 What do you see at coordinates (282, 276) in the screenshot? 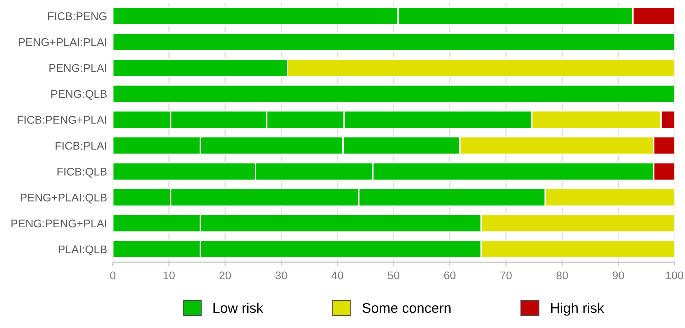
I see `x-tick-label: 30` at bounding box center [282, 276].